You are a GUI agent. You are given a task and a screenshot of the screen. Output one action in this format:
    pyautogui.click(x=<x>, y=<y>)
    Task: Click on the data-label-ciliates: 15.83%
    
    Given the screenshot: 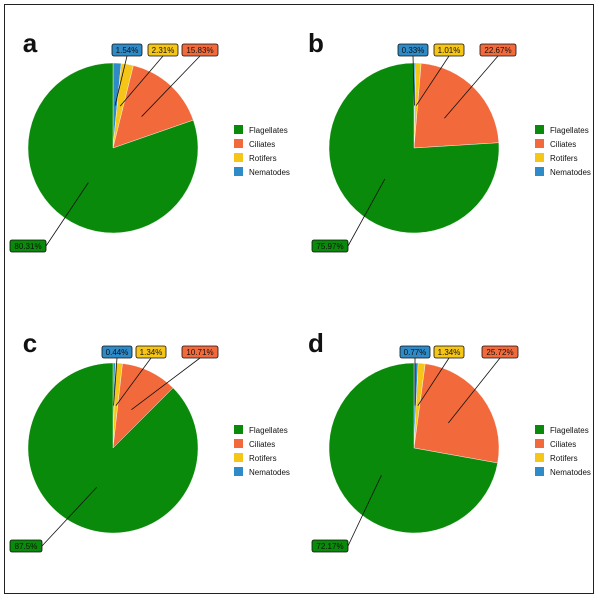 What is the action you would take?
    pyautogui.click(x=199, y=50)
    